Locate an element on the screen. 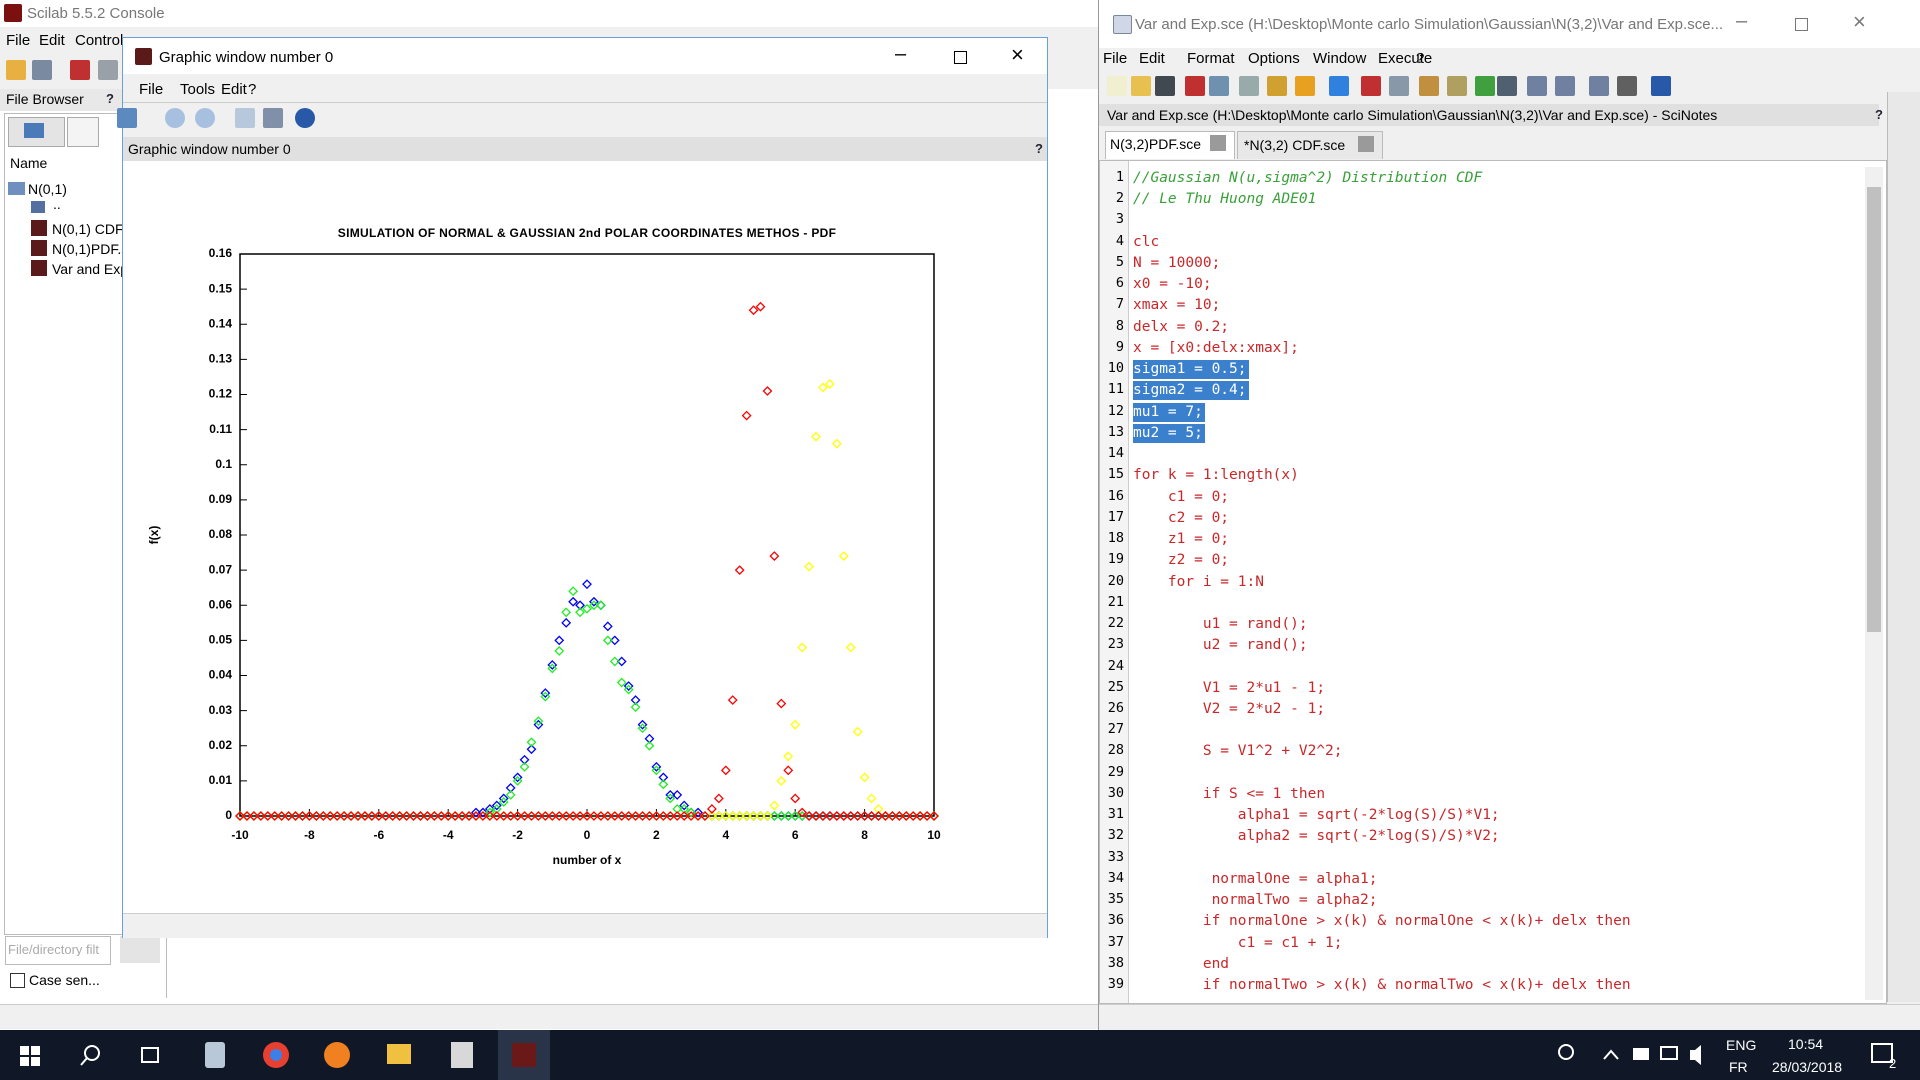 This screenshot has width=1920, height=1080. line-number: 13 is located at coordinates (1115, 431).